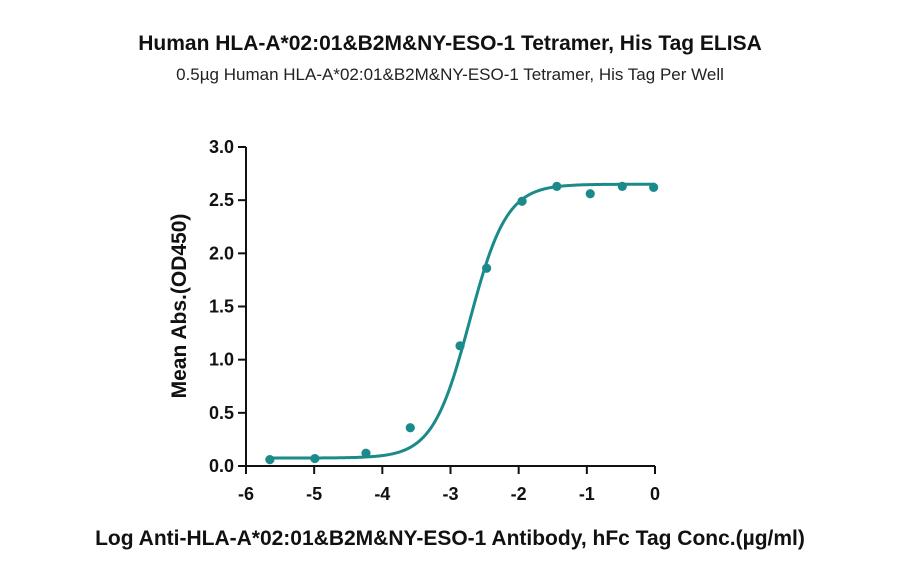 The width and height of the screenshot is (900, 572). What do you see at coordinates (221, 466) in the screenshot?
I see `y-tick-label: 0.0` at bounding box center [221, 466].